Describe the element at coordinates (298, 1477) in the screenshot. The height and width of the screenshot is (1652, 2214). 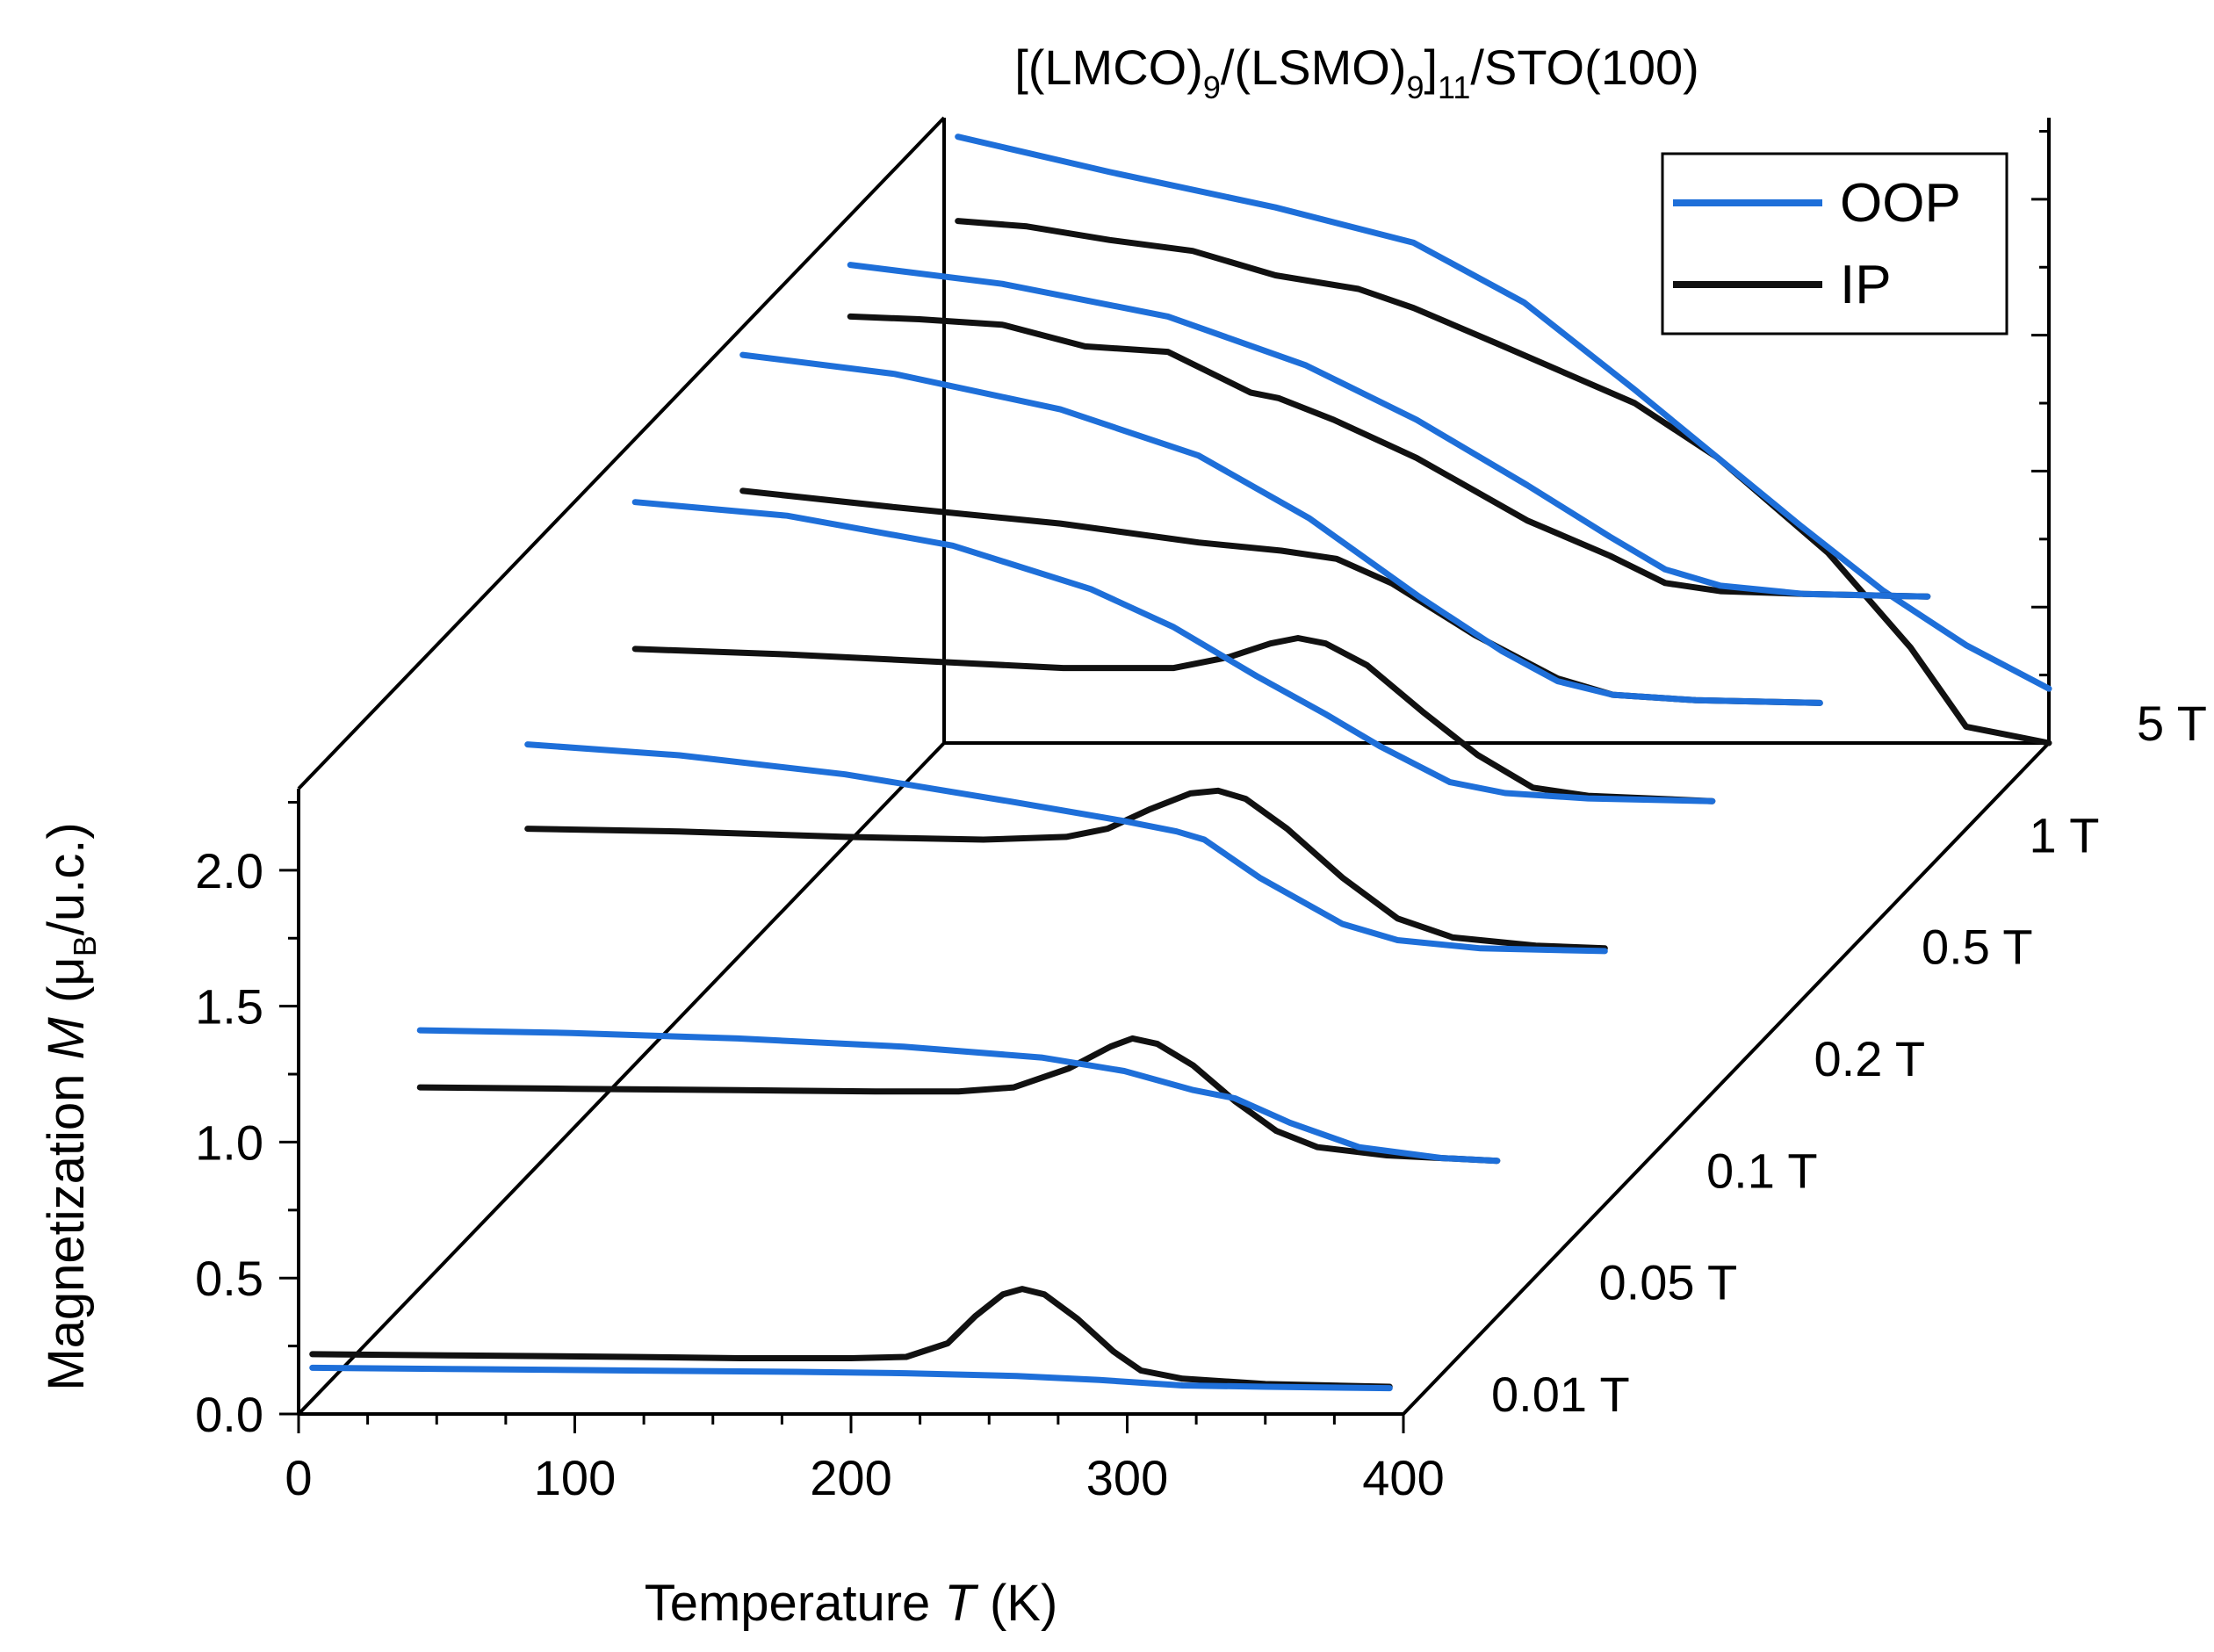
I see `x-tick-label: 0` at that location.